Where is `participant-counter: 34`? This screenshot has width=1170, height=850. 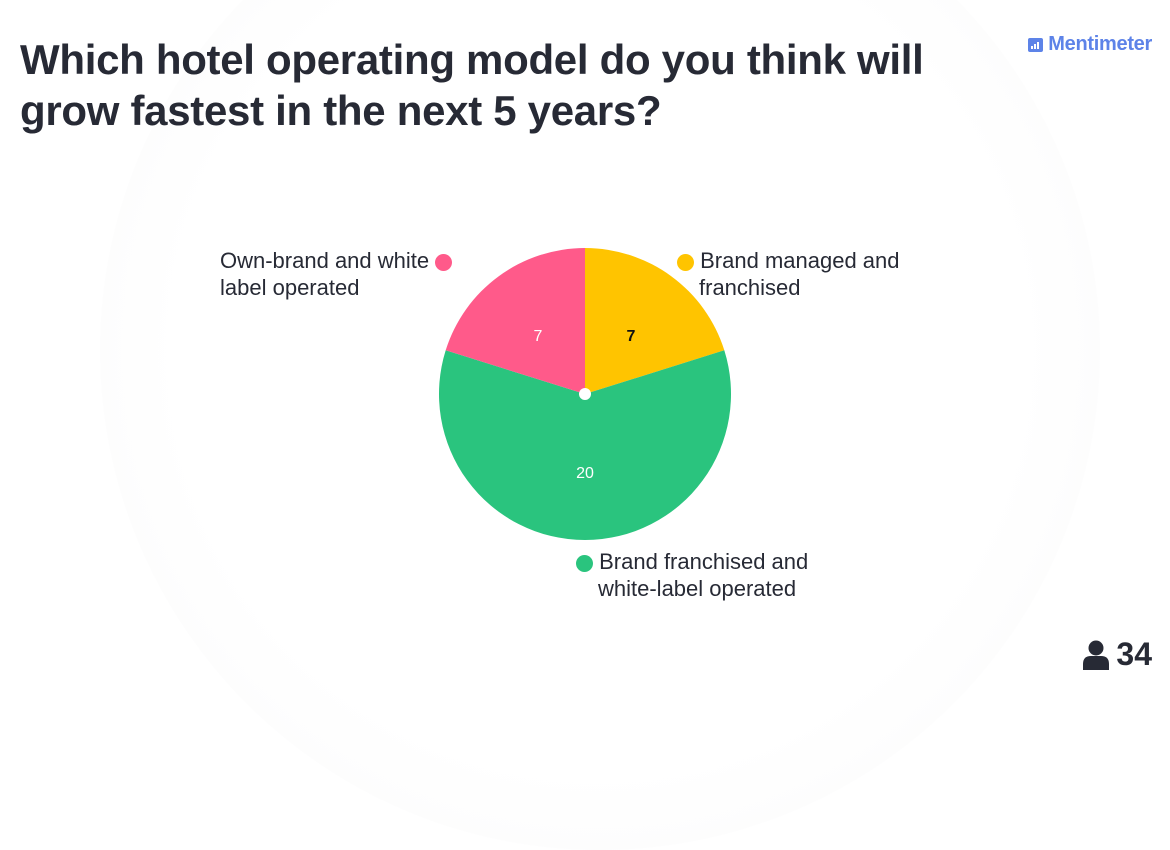 participant-counter: 34 is located at coordinates (1117, 654).